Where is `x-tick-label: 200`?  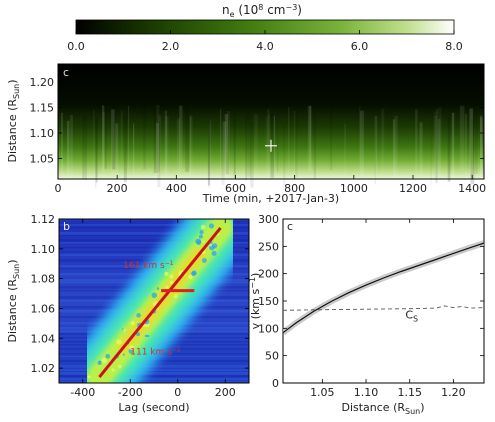 x-tick-label: 200 is located at coordinates (117, 188).